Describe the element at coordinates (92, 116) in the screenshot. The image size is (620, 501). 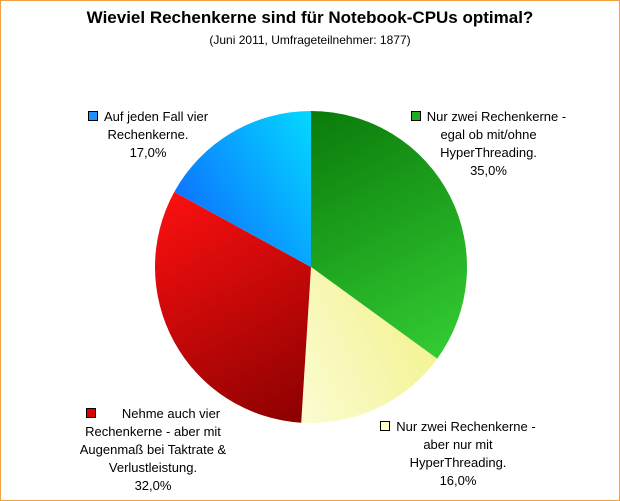
I see `legend-swatch-blue` at that location.